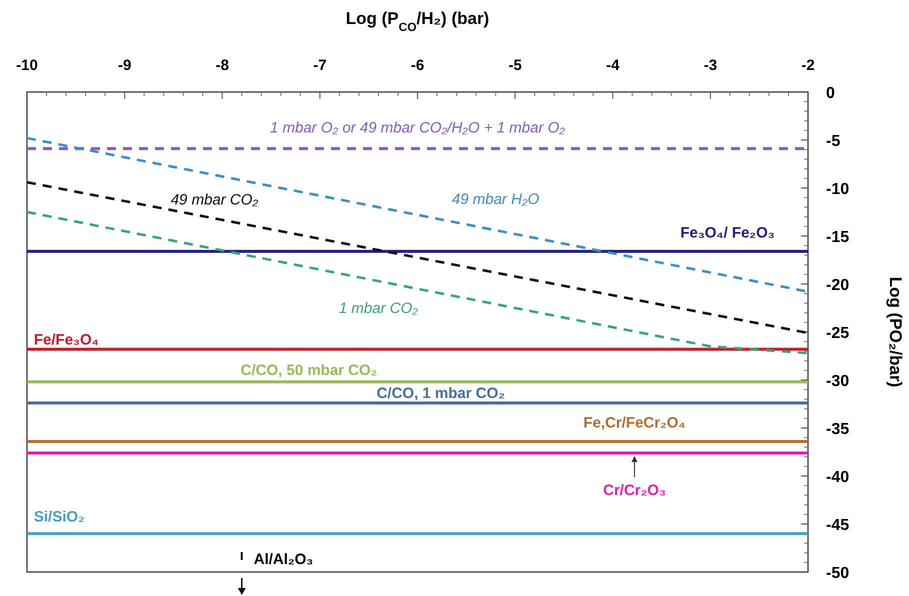 The image size is (909, 596). What do you see at coordinates (418, 128) in the screenshot?
I see `ref-line-label: 1 mbar O₂ or 49 mbar CO₂/H₂O + 1 mbar O₂` at bounding box center [418, 128].